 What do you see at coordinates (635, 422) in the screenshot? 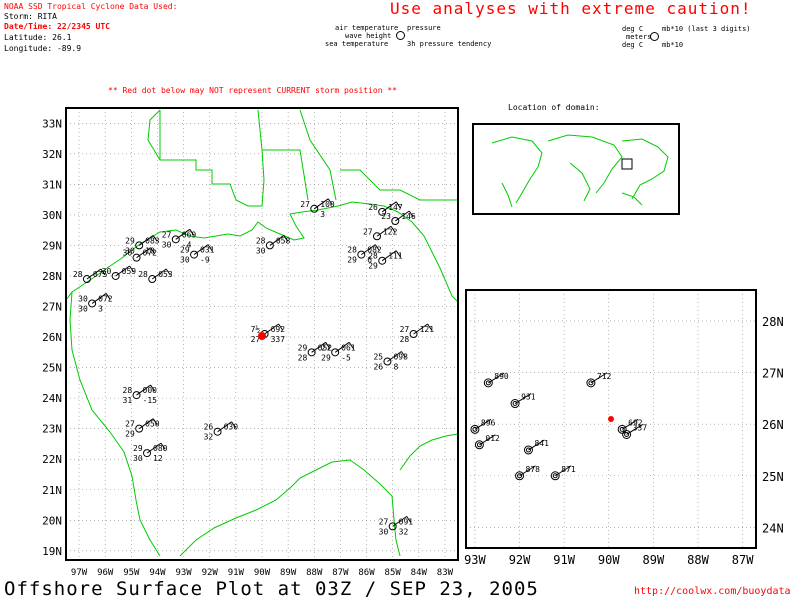
I see `zoom-station-value: 692` at bounding box center [635, 422].